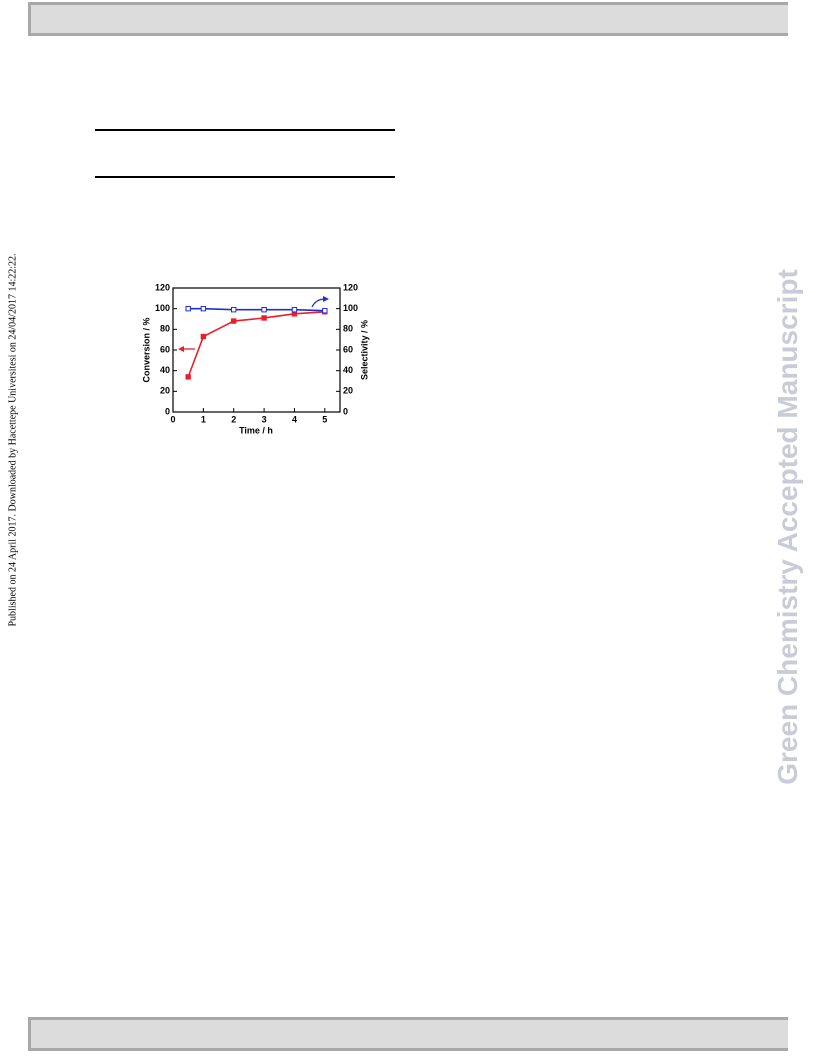 Image resolution: width=816 pixels, height=1056 pixels. I want to click on footer-bar, so click(408, 1034).